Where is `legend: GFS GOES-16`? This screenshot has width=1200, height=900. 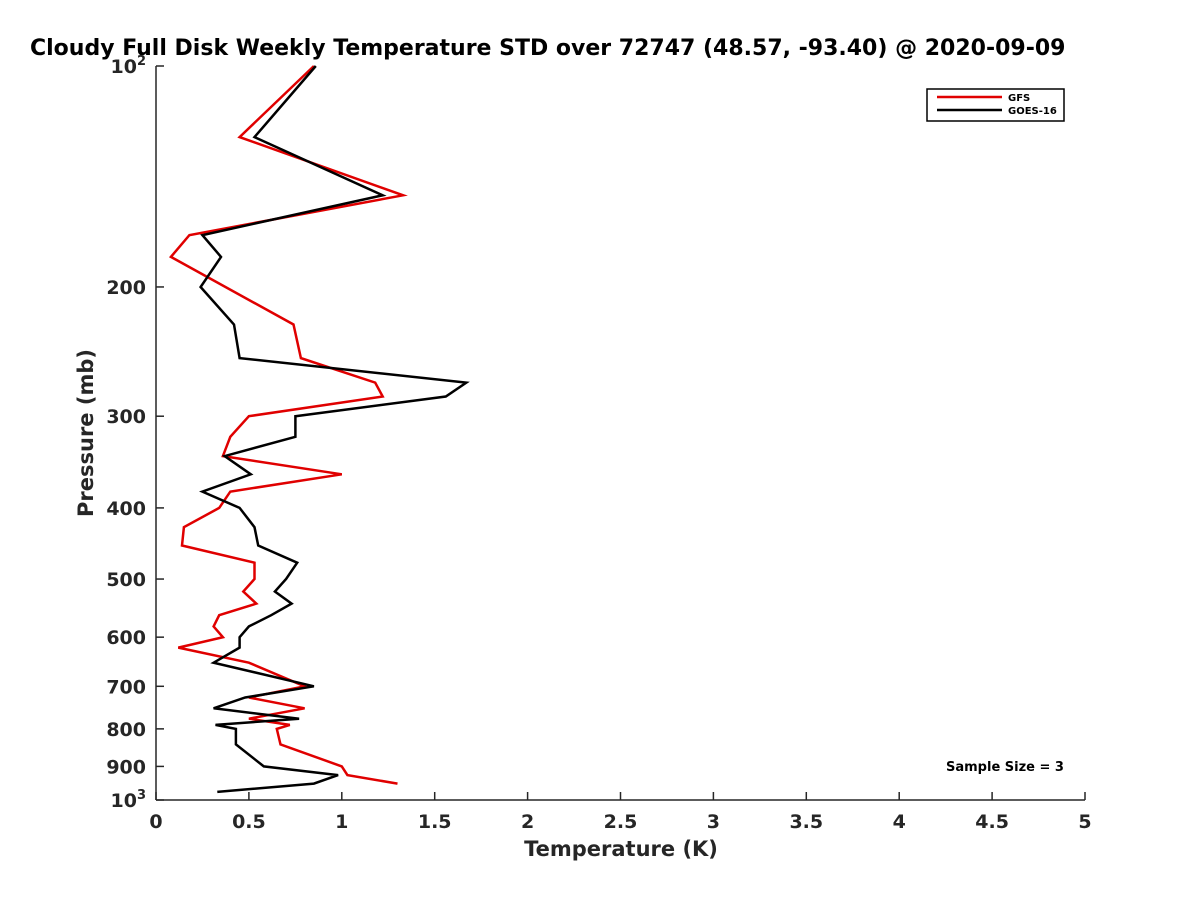 legend: GFS GOES-16 is located at coordinates (995, 105).